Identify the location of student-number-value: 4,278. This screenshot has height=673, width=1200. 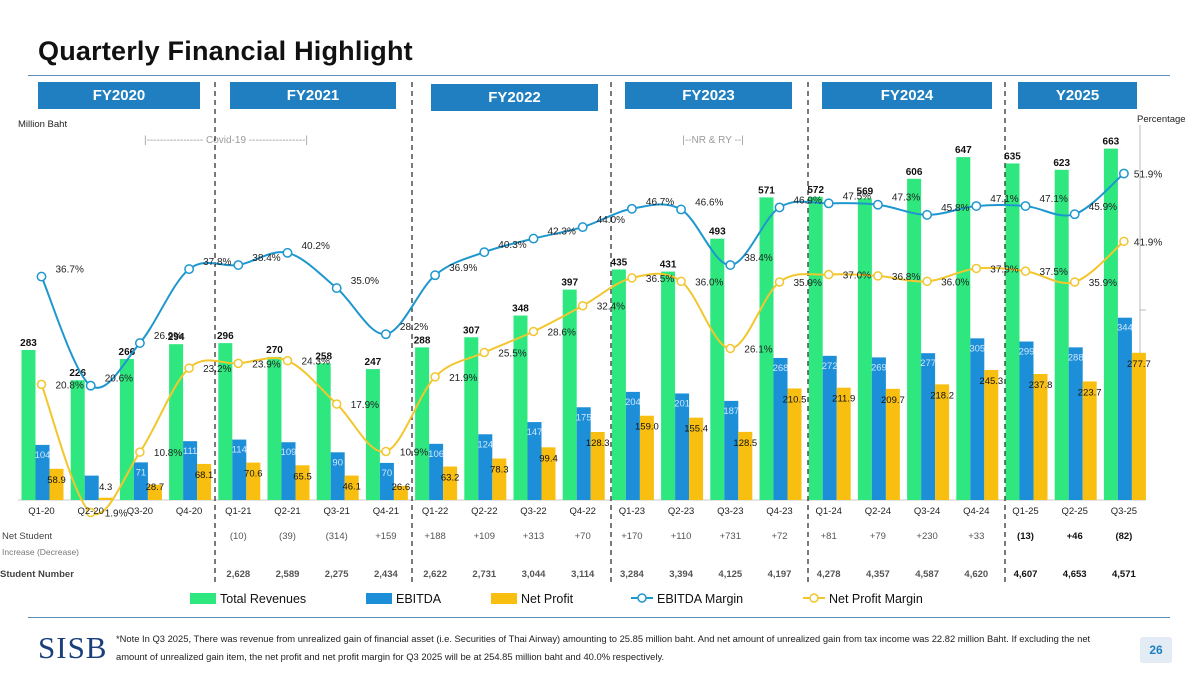
(829, 574).